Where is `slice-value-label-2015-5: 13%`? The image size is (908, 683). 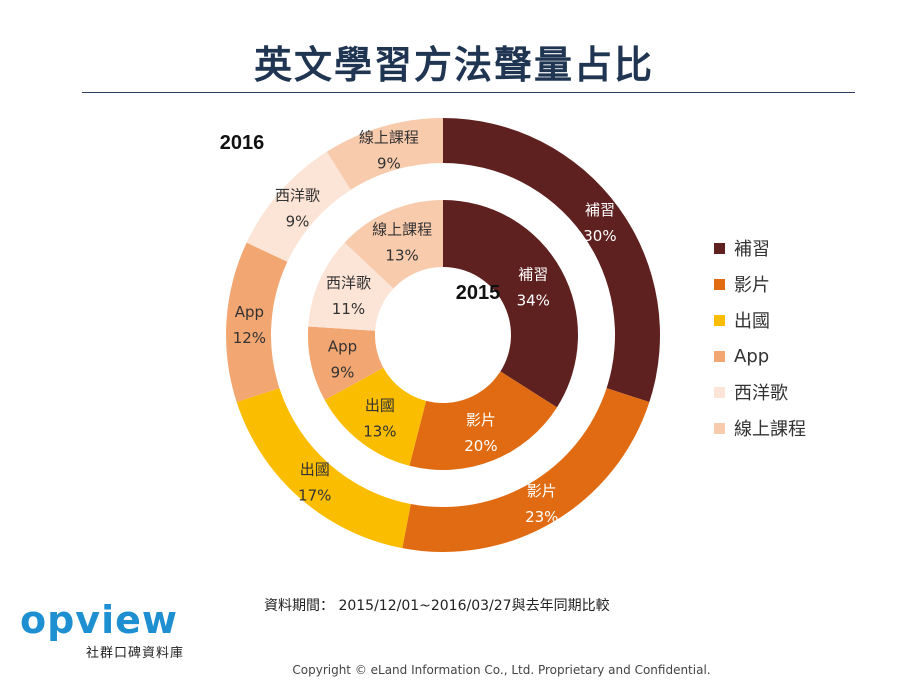
slice-value-label-2015-5: 13% is located at coordinates (401, 255).